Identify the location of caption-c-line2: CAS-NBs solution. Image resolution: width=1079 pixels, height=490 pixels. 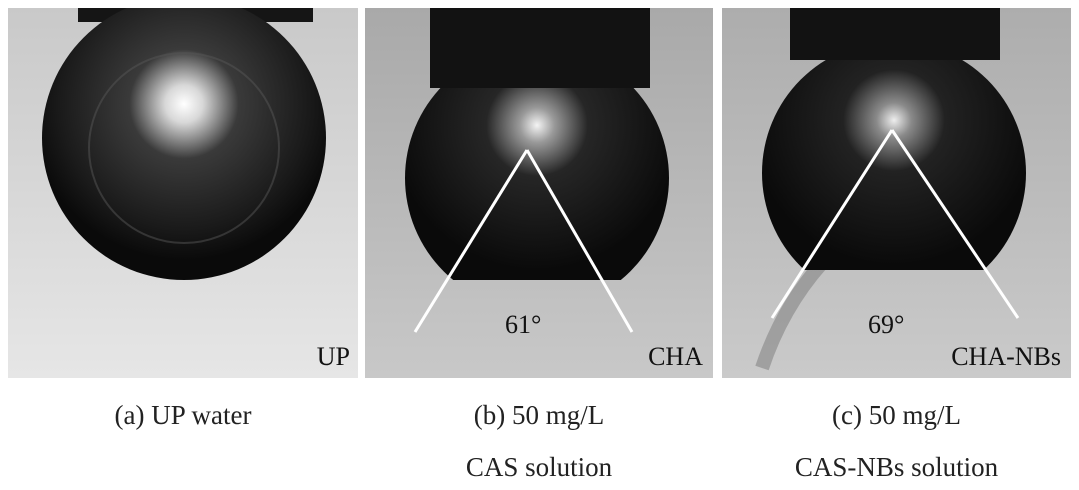
(896, 467).